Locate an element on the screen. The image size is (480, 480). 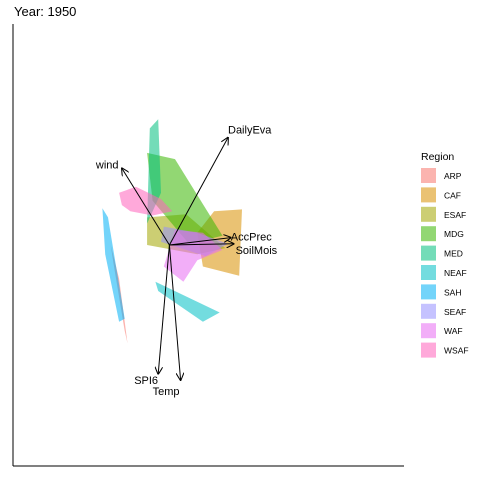
legend-swatch-med is located at coordinates (428, 253).